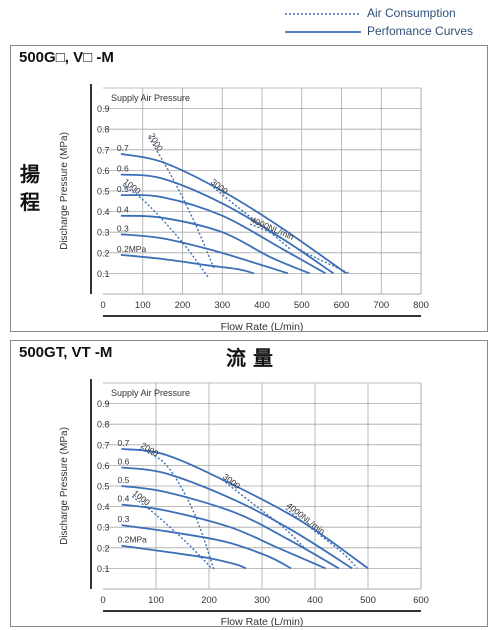  I want to click on legend-air-consumption-label: Air Consumption, so click(411, 13).